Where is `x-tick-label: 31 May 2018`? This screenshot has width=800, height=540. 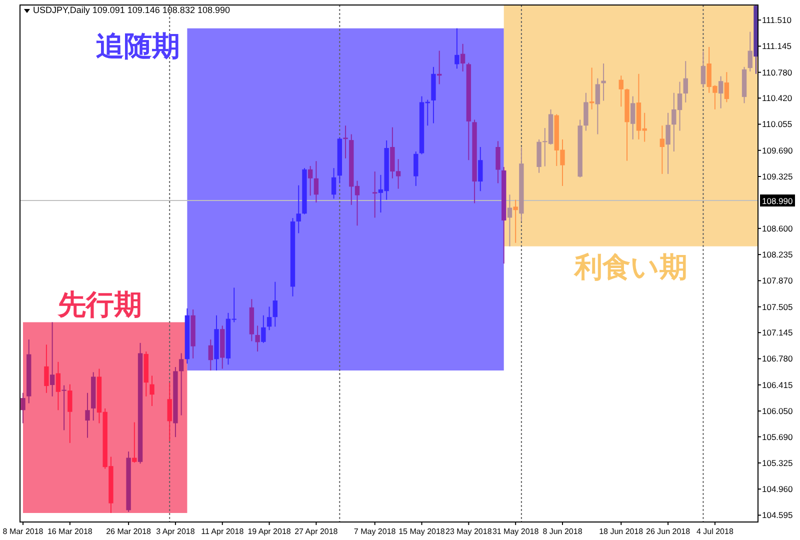 x-tick-label: 31 May 2018 is located at coordinates (516, 531).